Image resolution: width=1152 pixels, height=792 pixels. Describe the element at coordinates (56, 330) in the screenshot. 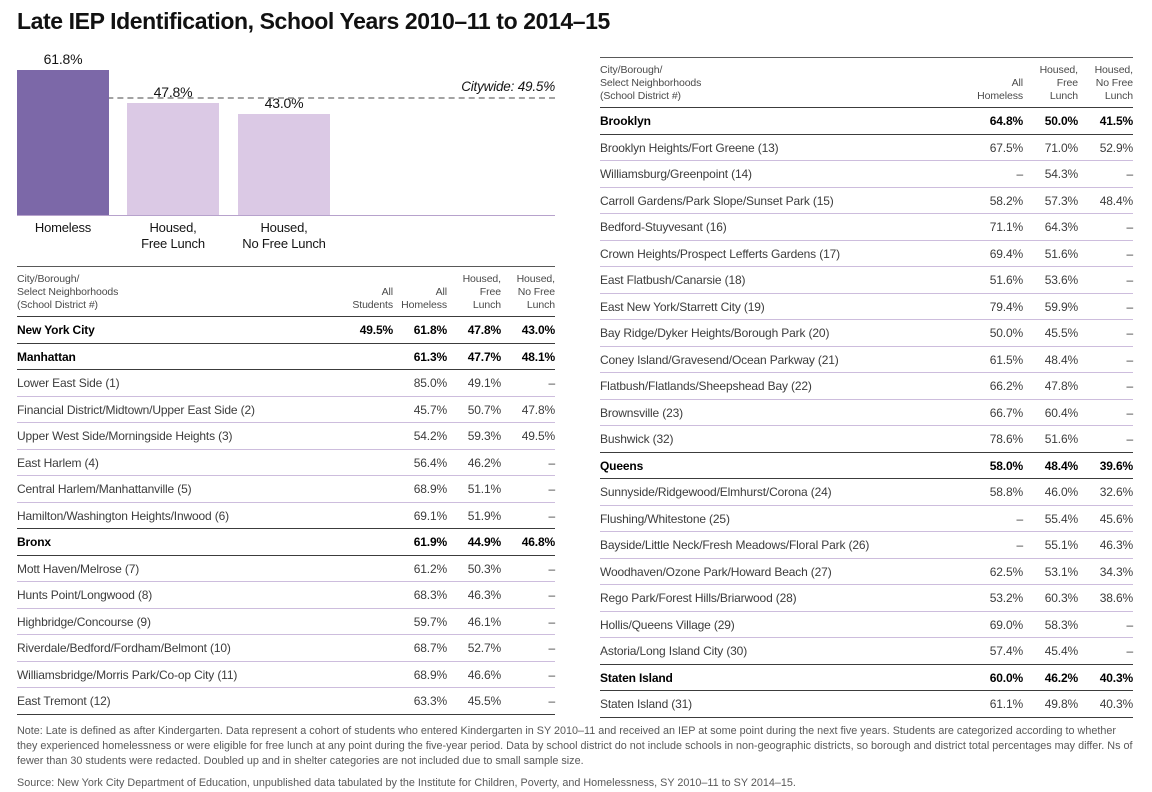

I see `row-name: New York City` at that location.